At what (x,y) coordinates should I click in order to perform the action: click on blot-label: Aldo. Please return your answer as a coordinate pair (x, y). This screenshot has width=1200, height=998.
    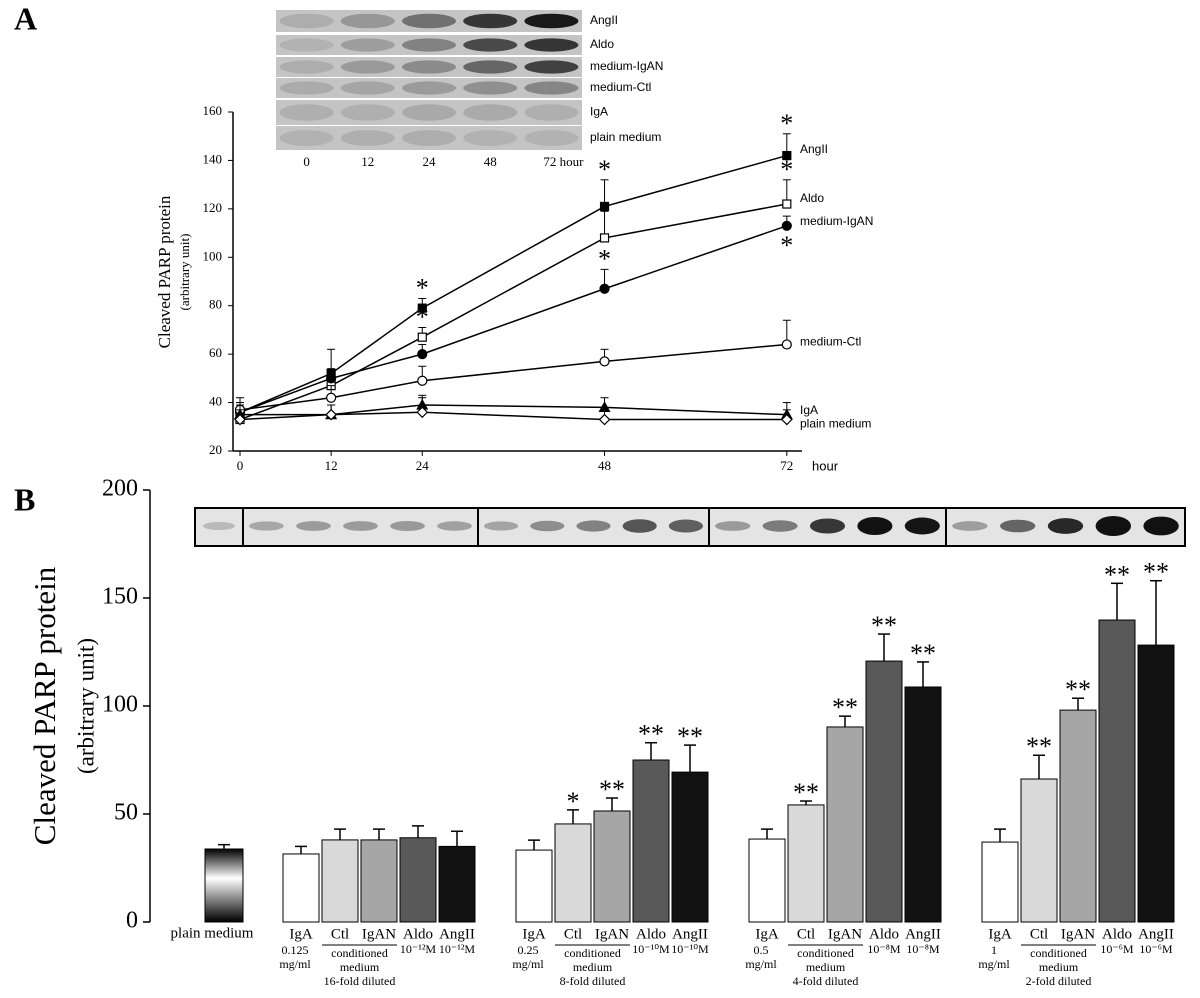
    Looking at the image, I should click on (602, 44).